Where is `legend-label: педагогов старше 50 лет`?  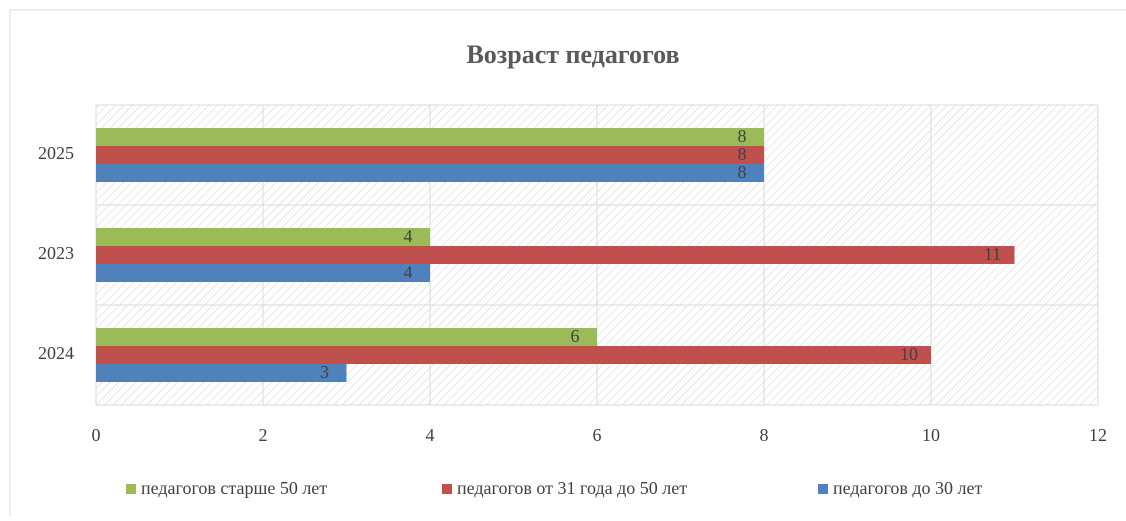
legend-label: педагогов старше 50 лет is located at coordinates (234, 488).